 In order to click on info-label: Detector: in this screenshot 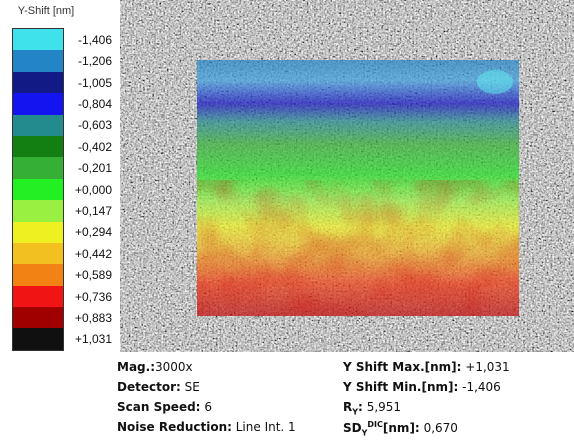, I will do `click(149, 387)`.